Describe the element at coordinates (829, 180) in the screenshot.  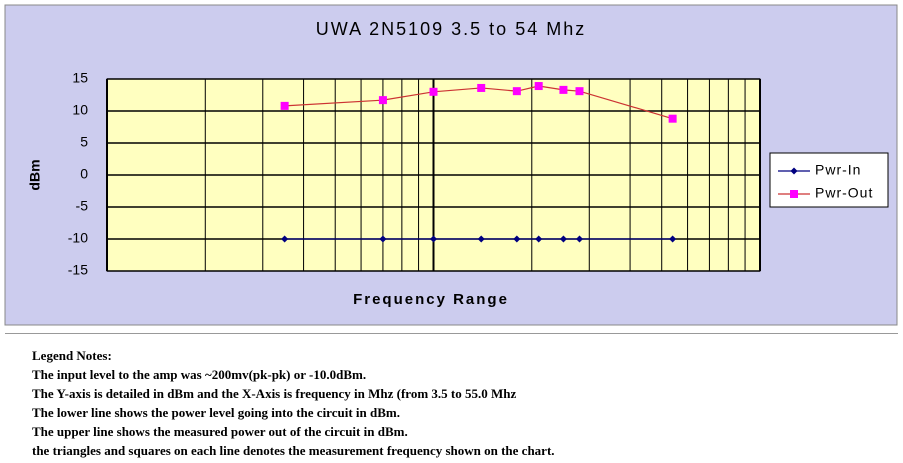
I see `legend-box` at that location.